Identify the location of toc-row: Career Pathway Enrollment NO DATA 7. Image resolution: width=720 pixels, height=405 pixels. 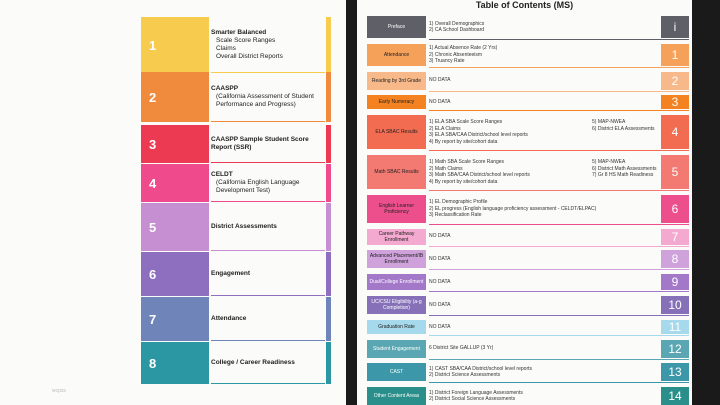
(528, 237).